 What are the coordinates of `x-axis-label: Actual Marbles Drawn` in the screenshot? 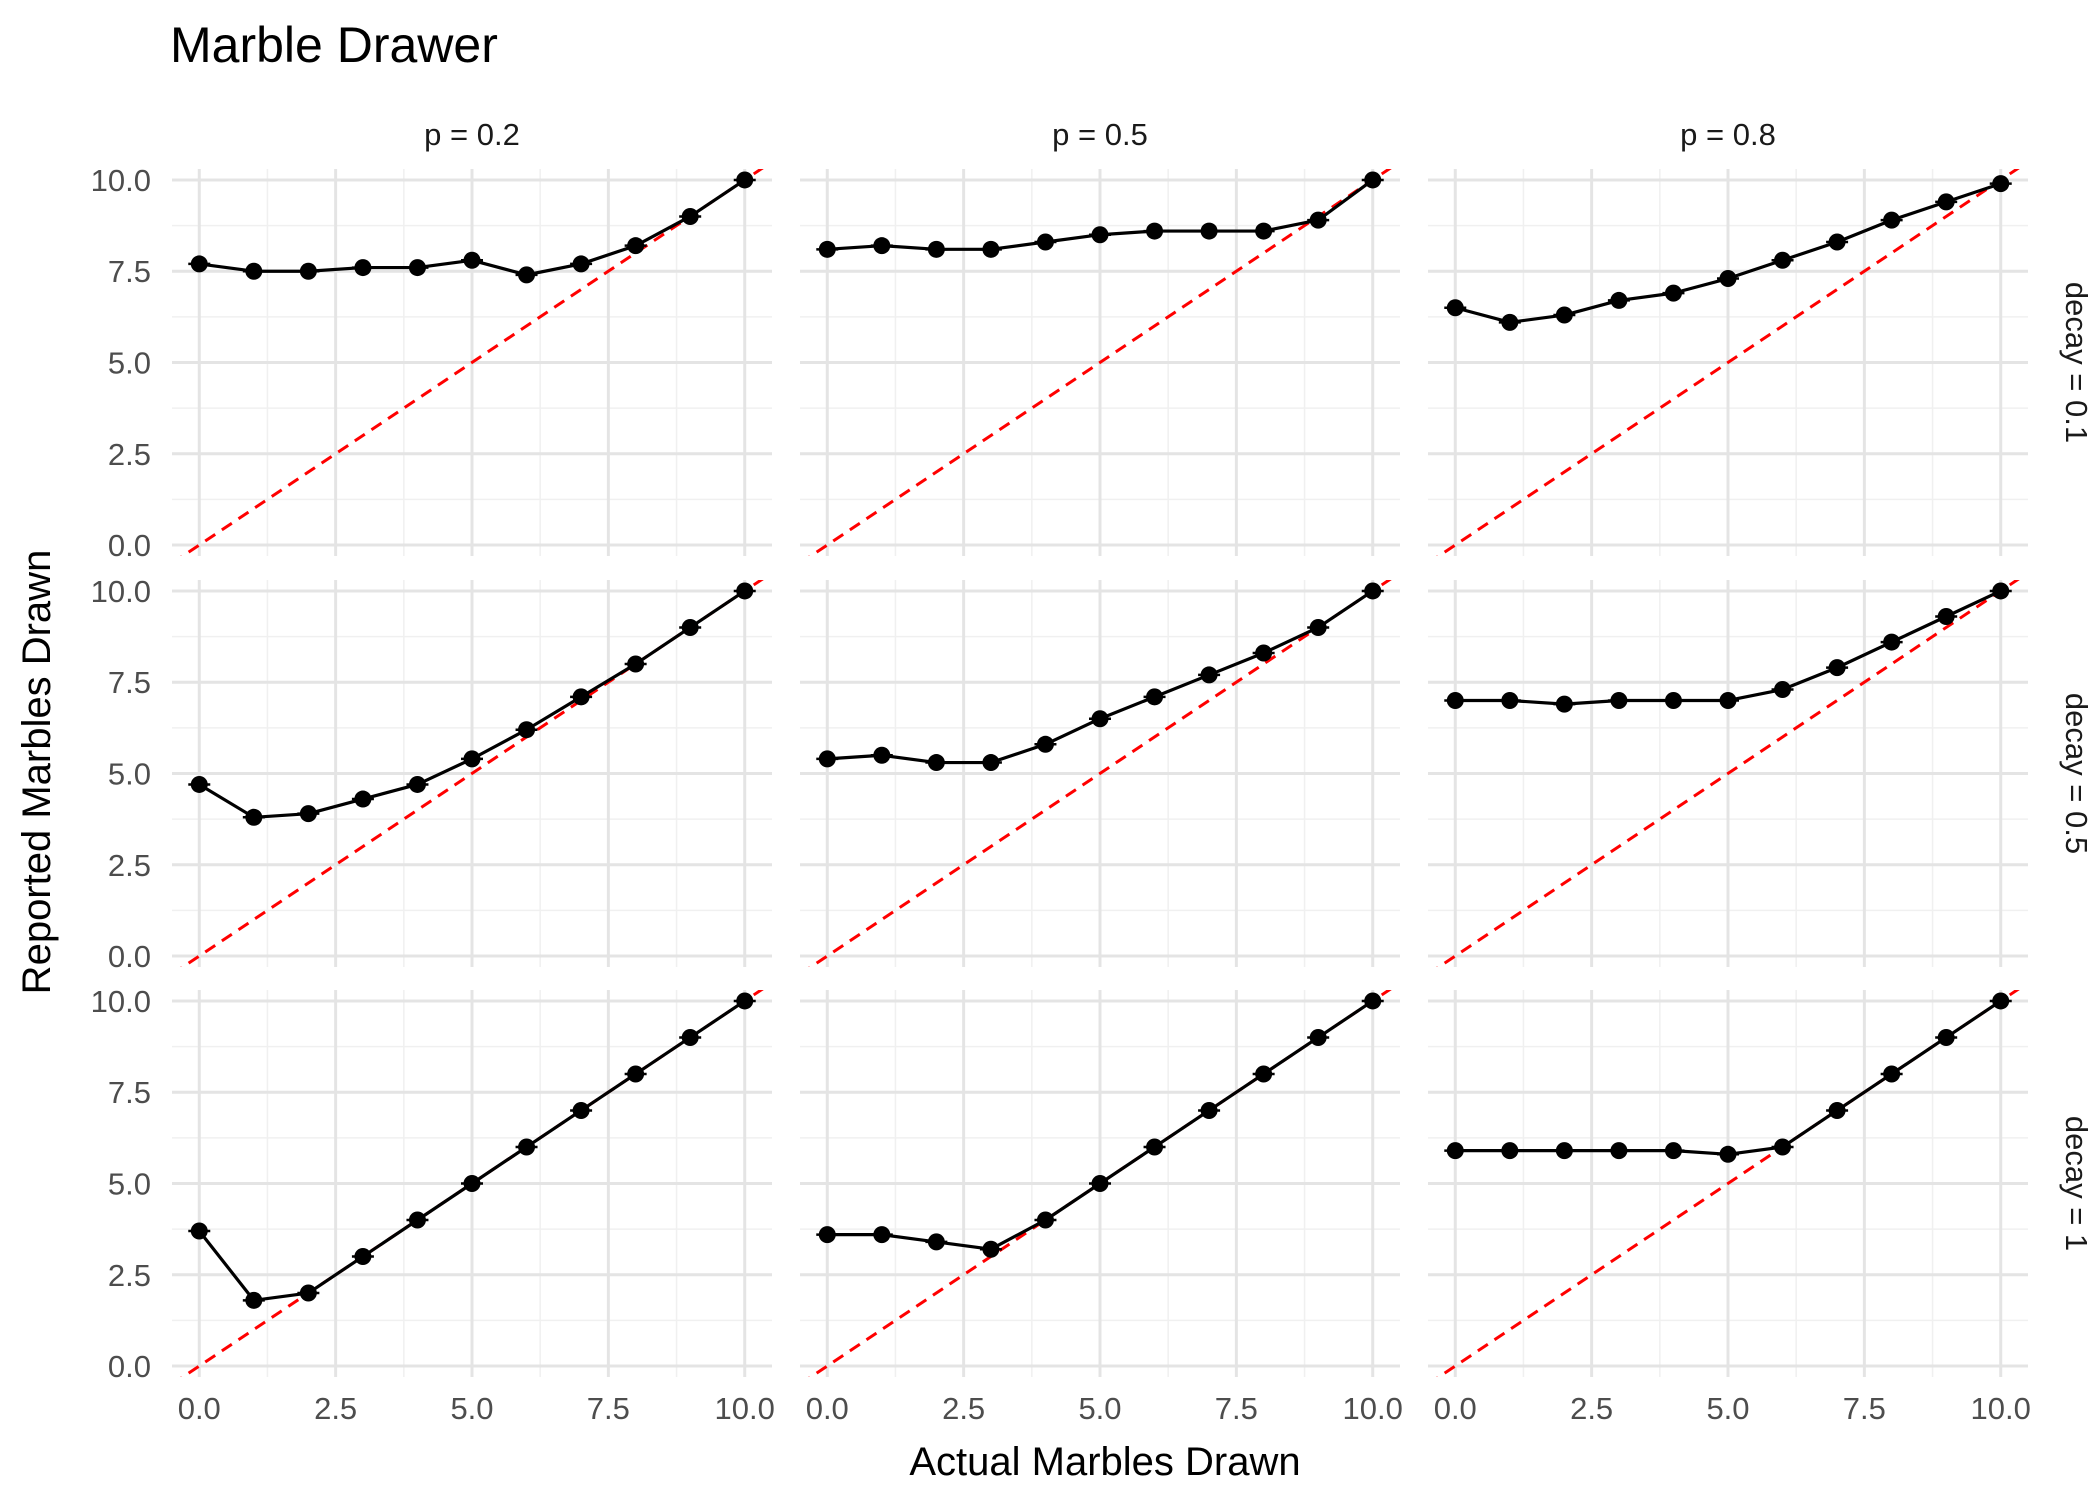 It's located at (1104, 1462).